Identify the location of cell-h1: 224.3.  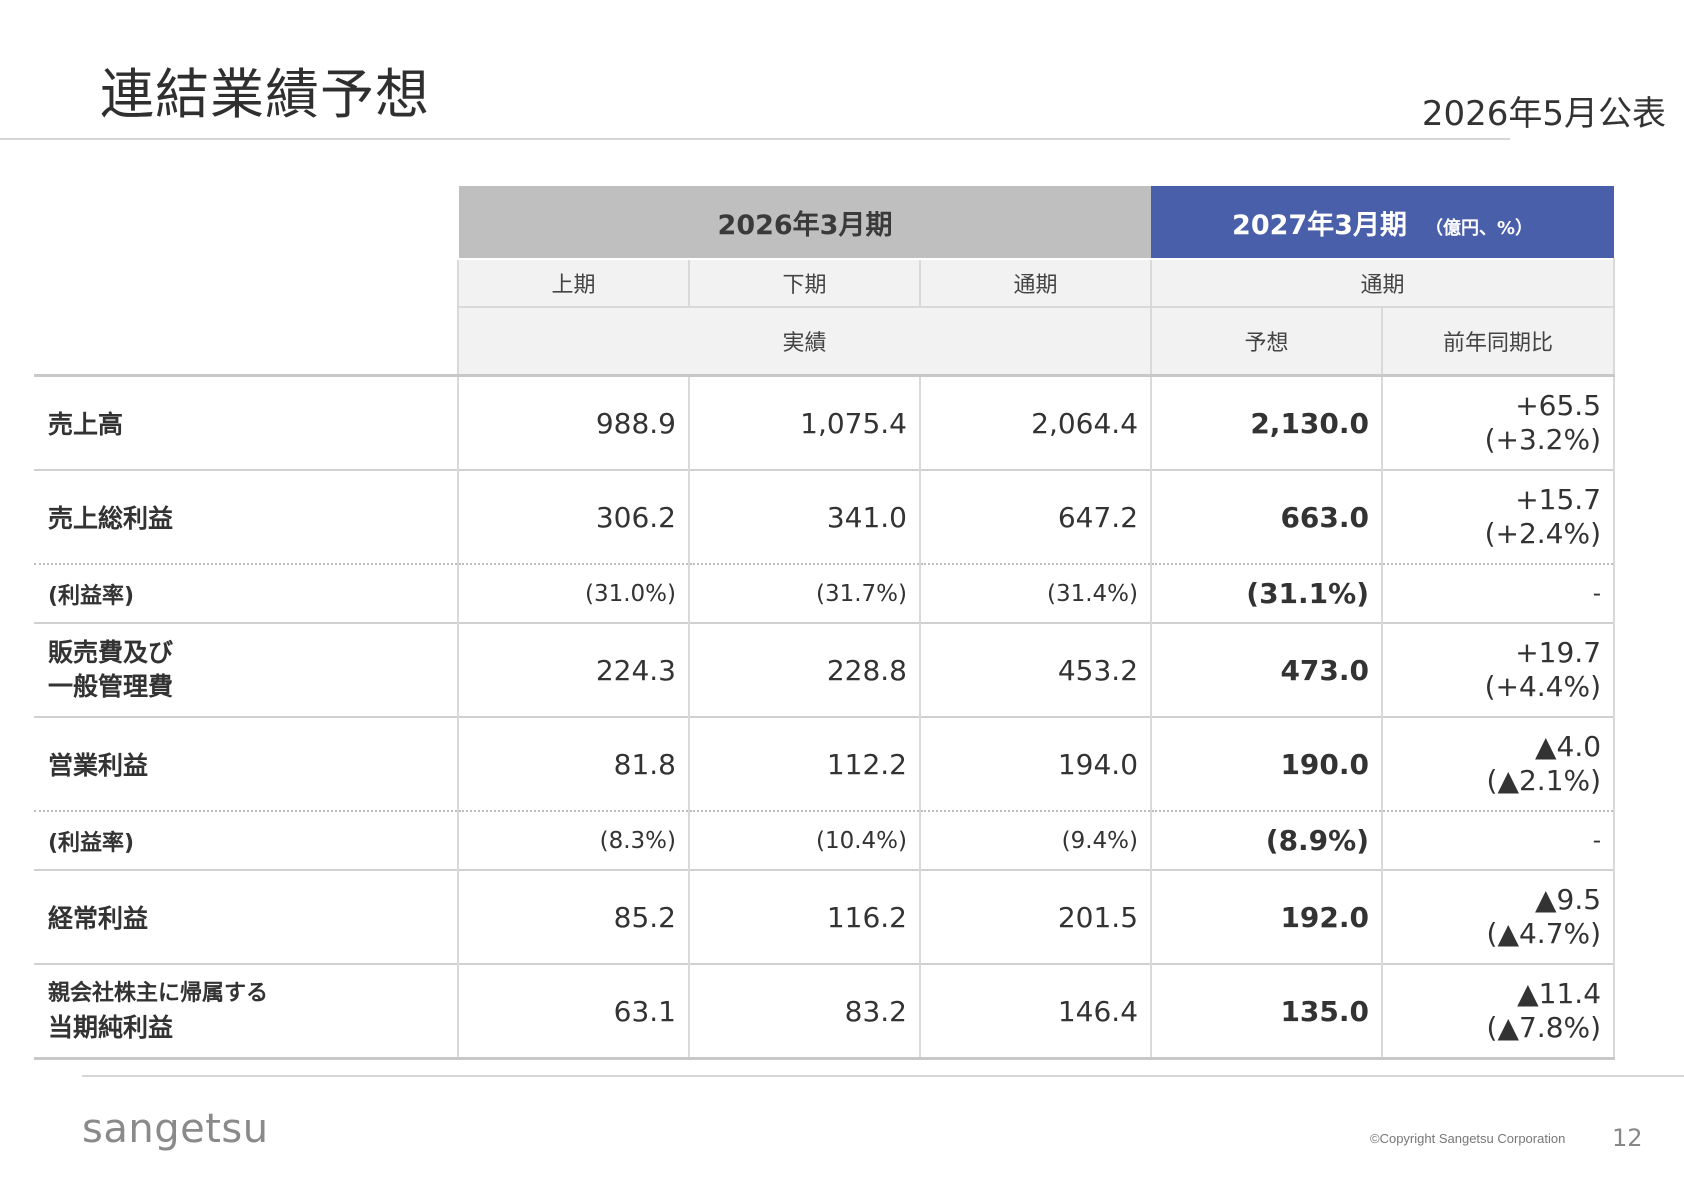
(573, 669).